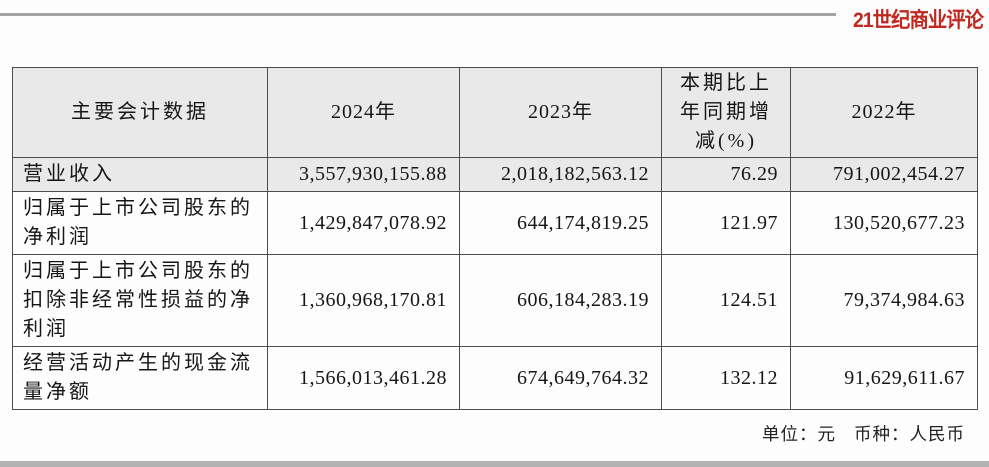 The height and width of the screenshot is (467, 989). I want to click on value-cell-deducted-2022: 79,374,984.63, so click(884, 300).